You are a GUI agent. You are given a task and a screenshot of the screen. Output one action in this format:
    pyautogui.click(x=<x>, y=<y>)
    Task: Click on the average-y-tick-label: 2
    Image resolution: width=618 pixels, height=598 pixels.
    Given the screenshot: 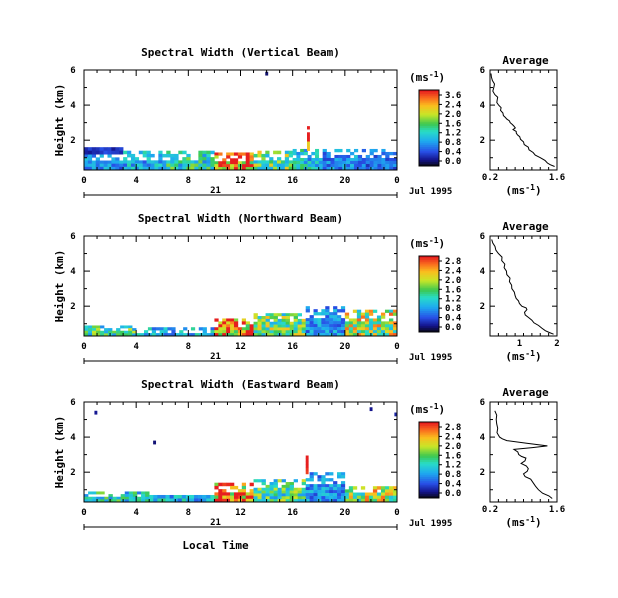 What is the action you would take?
    pyautogui.click(x=482, y=307)
    